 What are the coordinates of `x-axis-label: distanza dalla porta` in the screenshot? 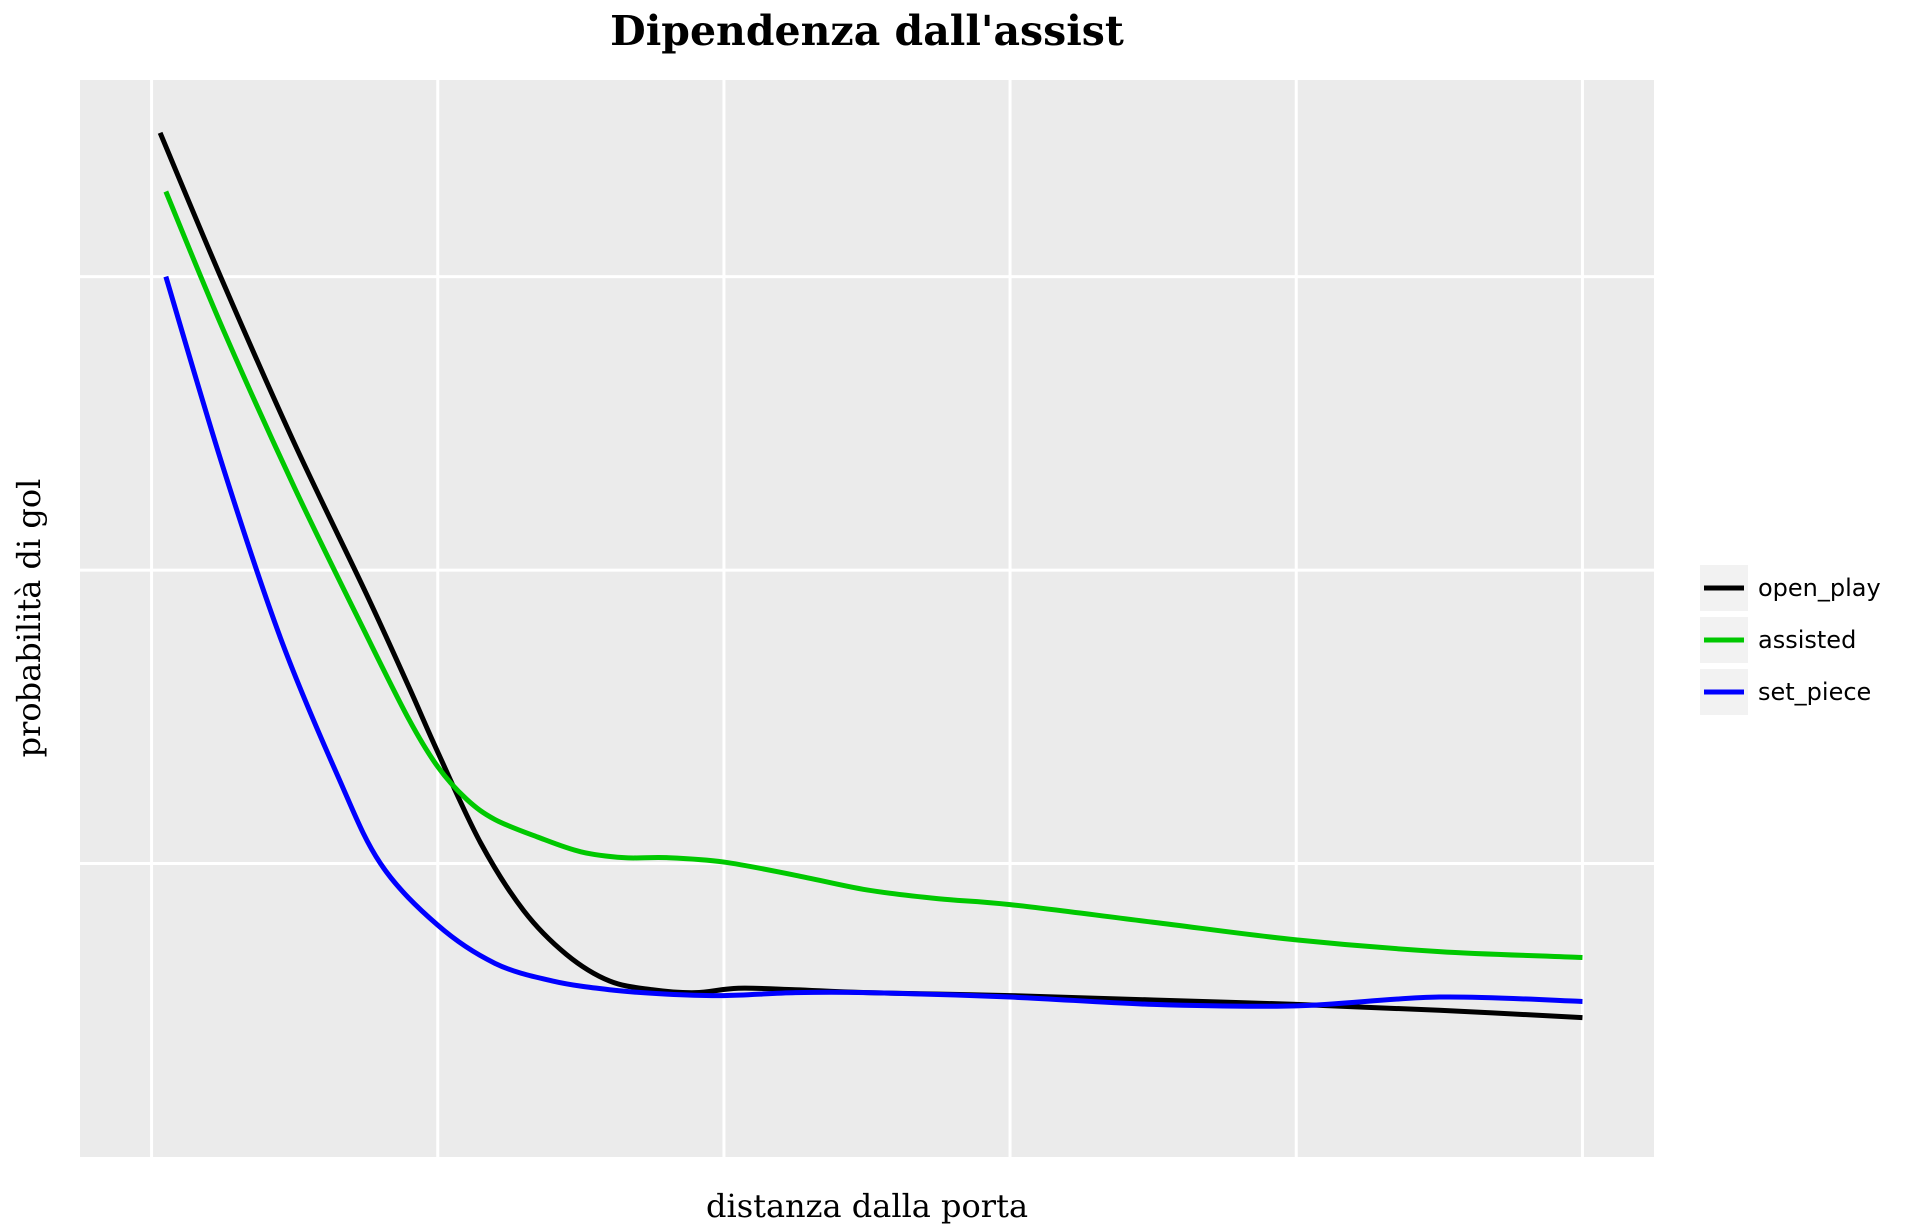 It's located at (867, 1205).